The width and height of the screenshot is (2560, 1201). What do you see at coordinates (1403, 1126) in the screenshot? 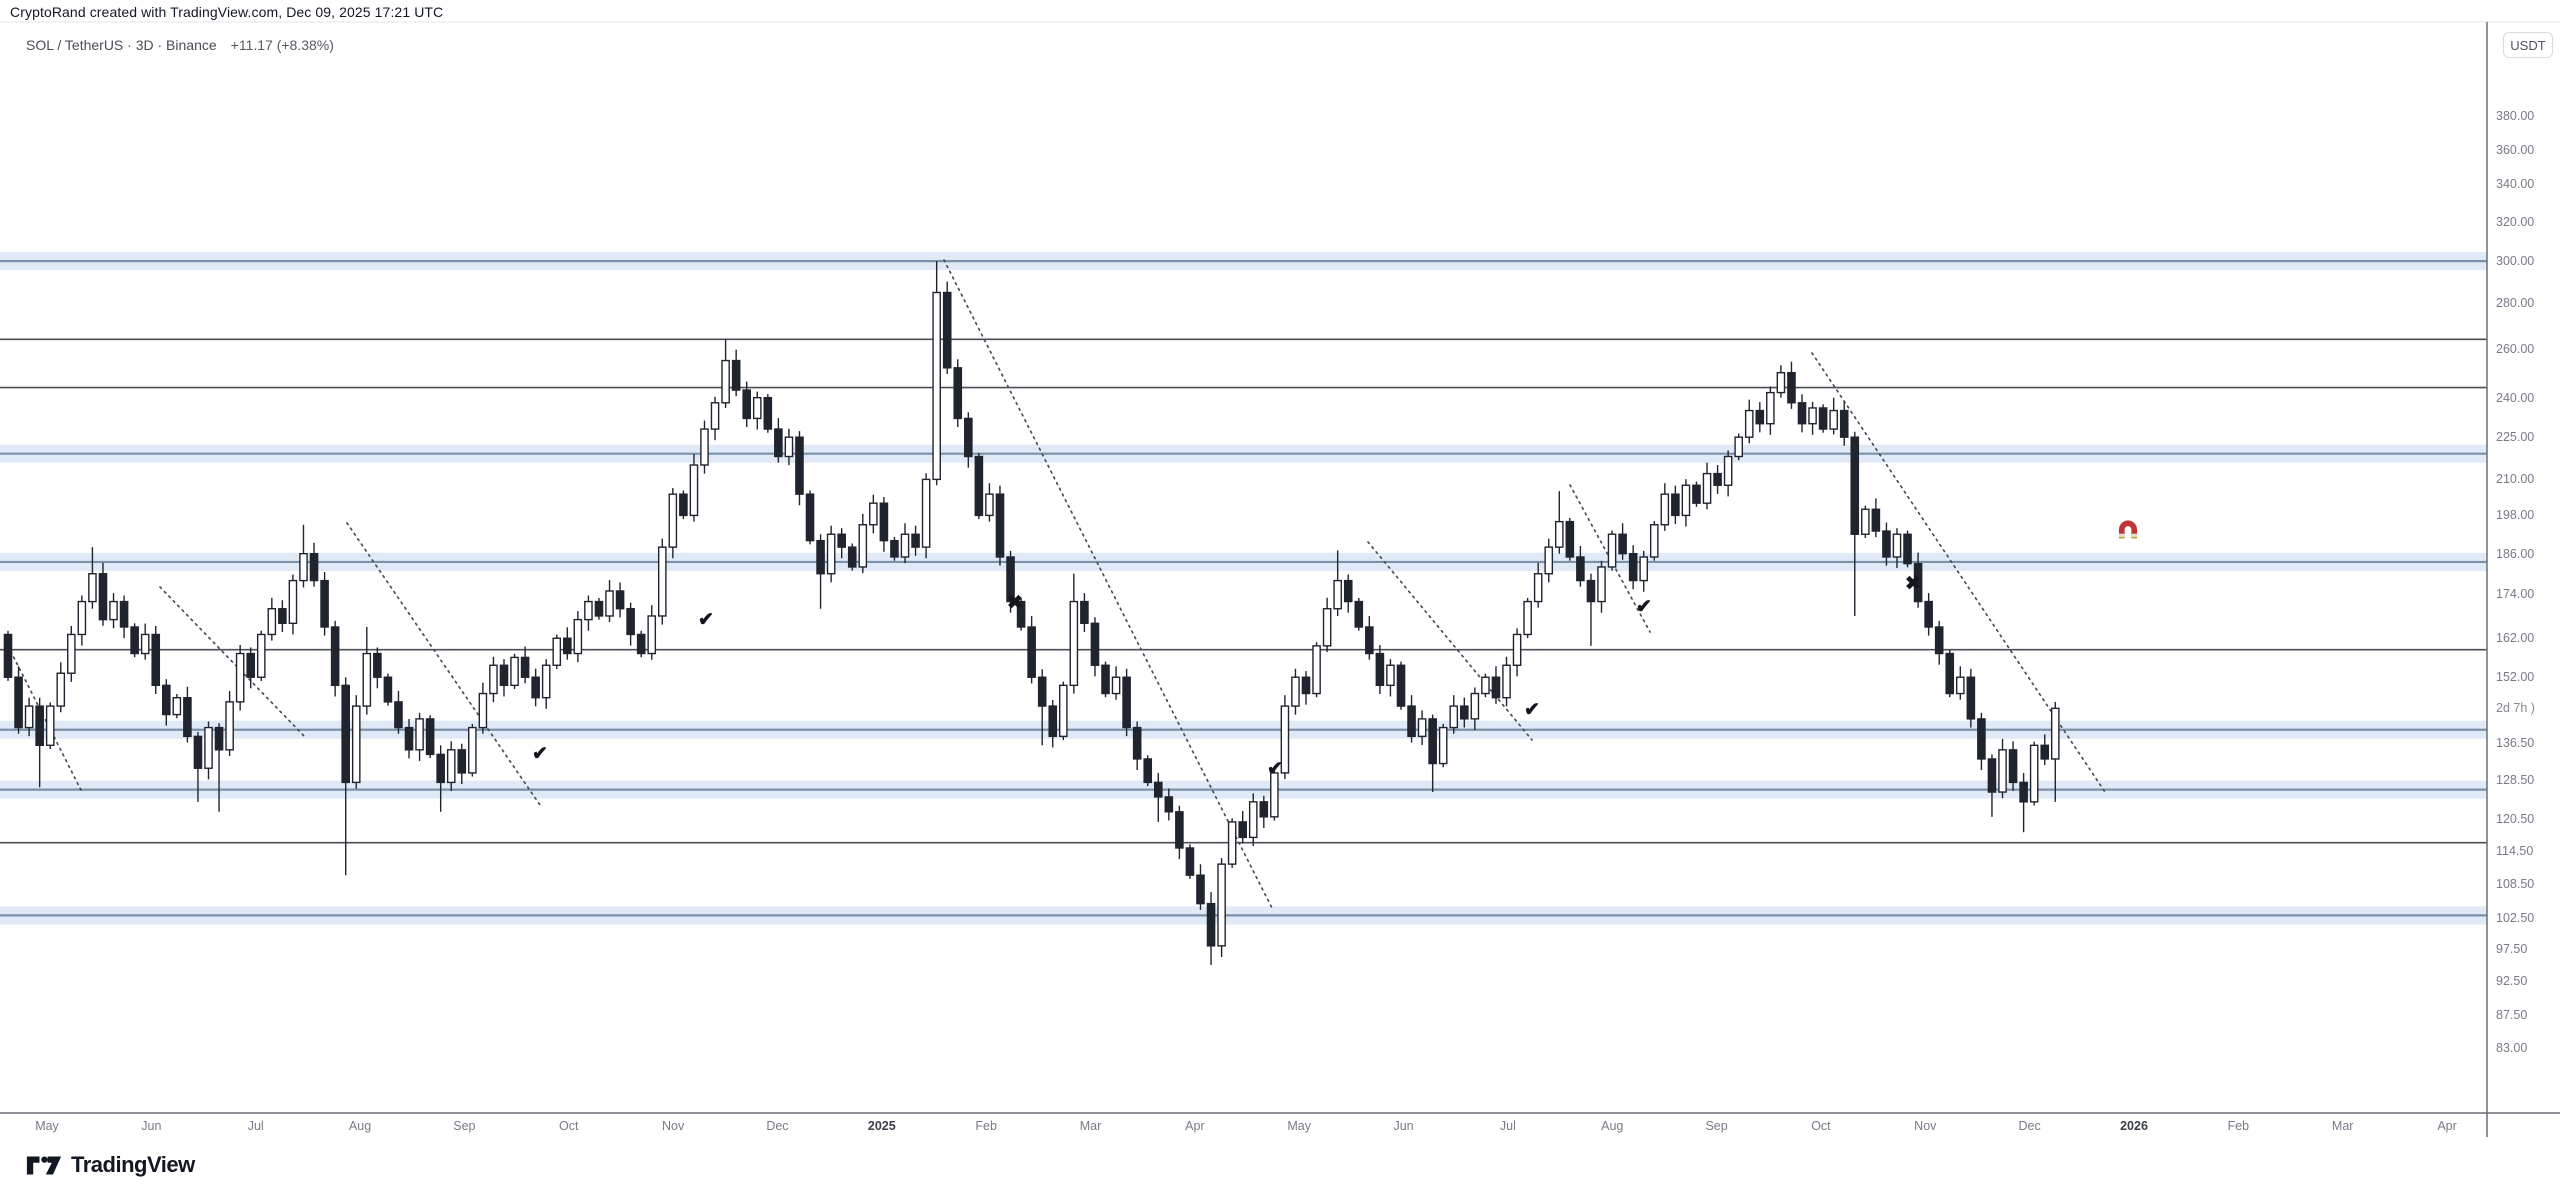
I see `time-tick-label: Jun` at bounding box center [1403, 1126].